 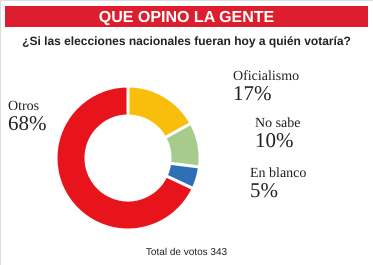 I want to click on chart-subtitle: ¿Si las elecciones nacionales fueran hoy a quién votaría?, so click(x=186, y=41).